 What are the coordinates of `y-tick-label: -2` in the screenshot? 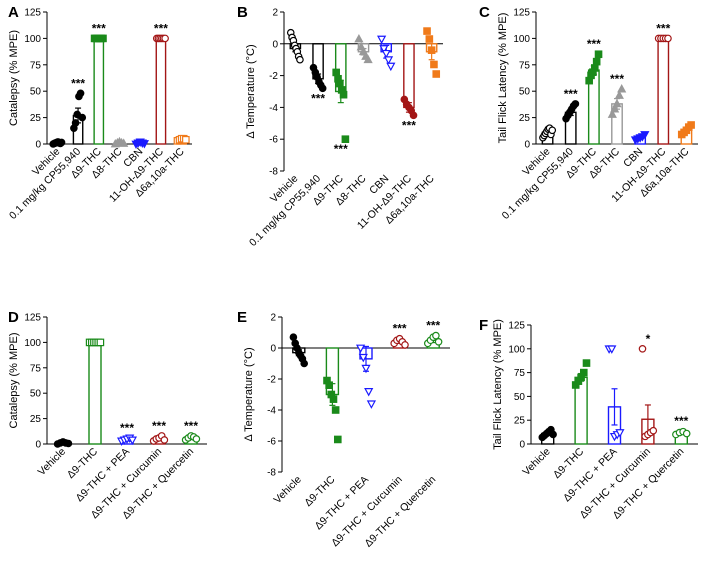 It's located at (273, 76).